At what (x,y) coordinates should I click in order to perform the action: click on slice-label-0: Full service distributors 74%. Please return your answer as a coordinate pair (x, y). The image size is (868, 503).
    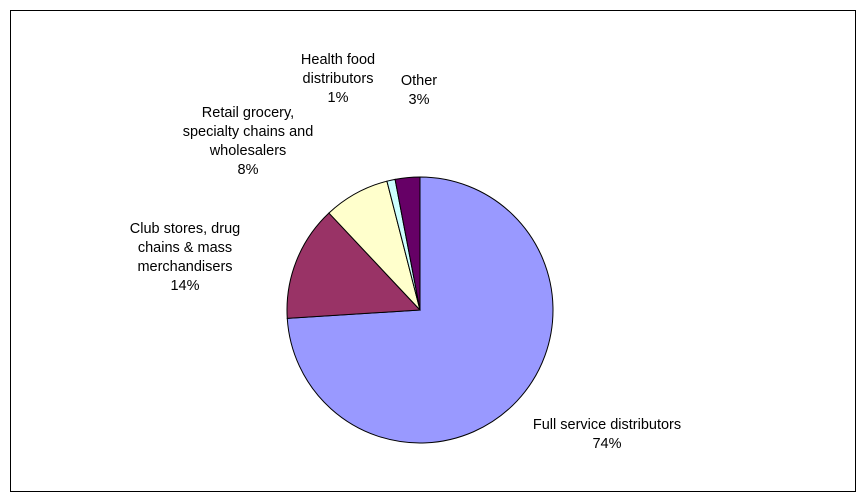
    Looking at the image, I should click on (607, 434).